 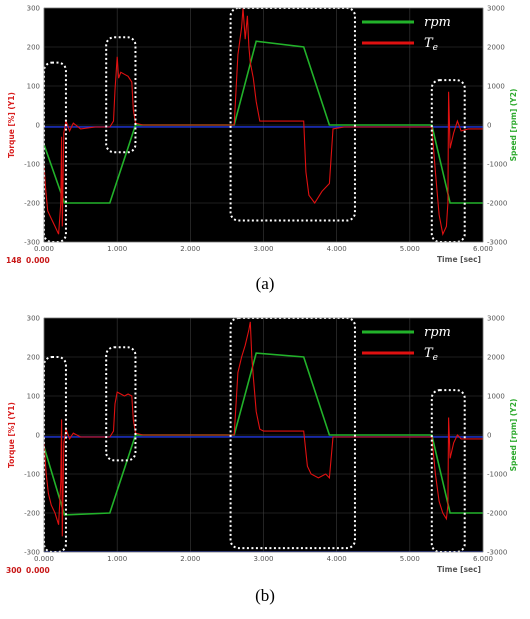 What do you see at coordinates (121, 95) in the screenshot?
I see `highlight-box` at bounding box center [121, 95].